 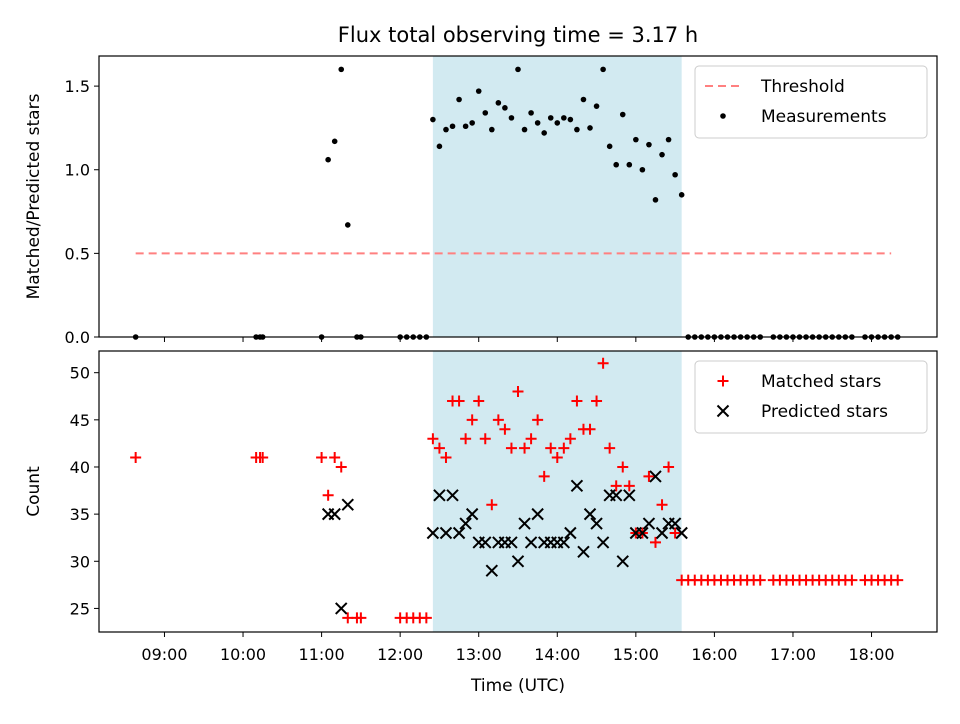 What do you see at coordinates (164, 654) in the screenshot?
I see `x-tick-label: 09:00` at bounding box center [164, 654].